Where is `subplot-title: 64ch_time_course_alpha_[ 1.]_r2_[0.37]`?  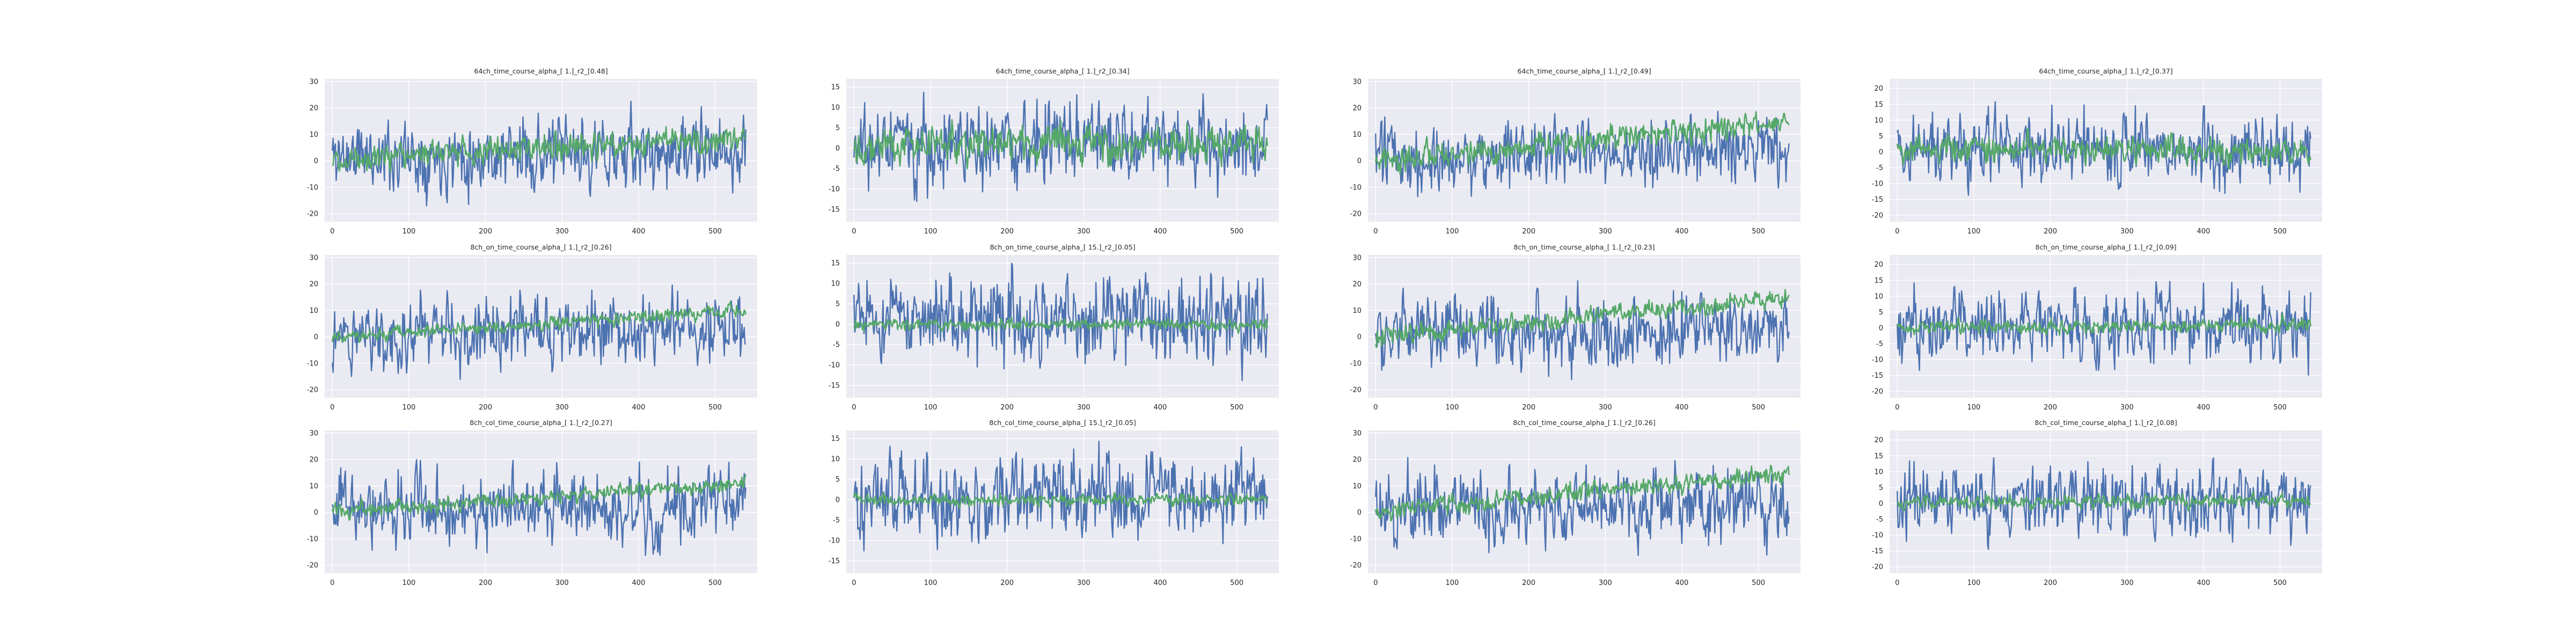
subplot-title: 64ch_time_course_alpha_[ 1.]_r2_[0.37] is located at coordinates (2105, 71).